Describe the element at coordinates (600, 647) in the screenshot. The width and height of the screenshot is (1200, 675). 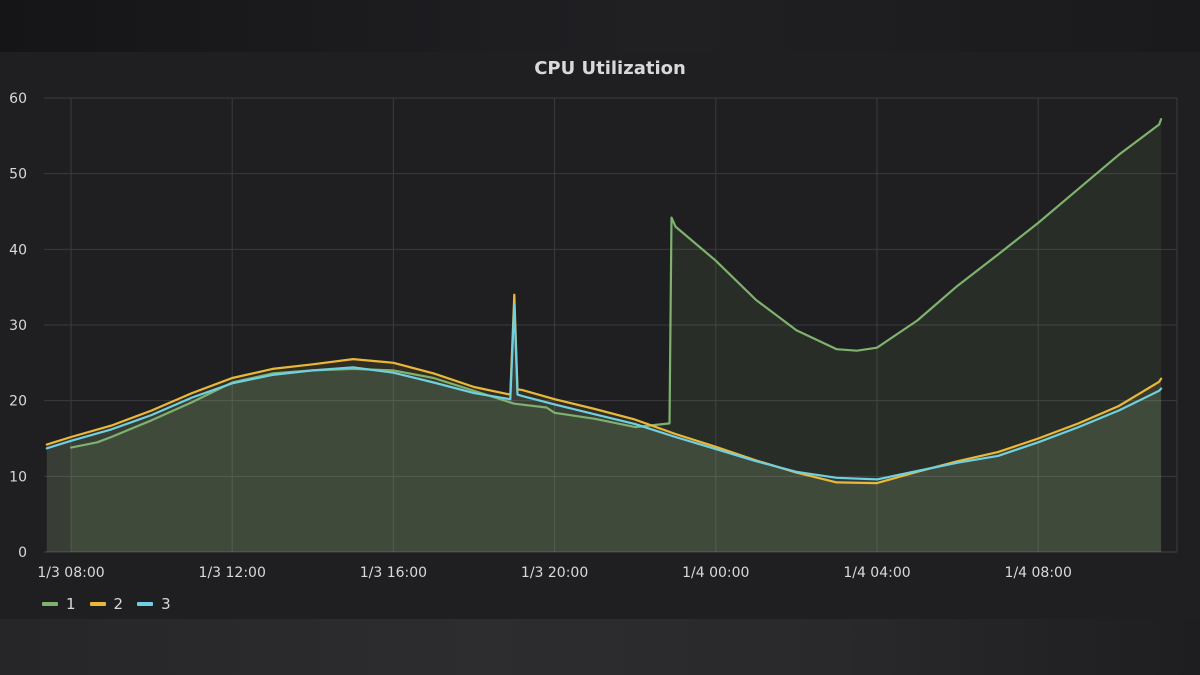
I see `bottom-bar` at that location.